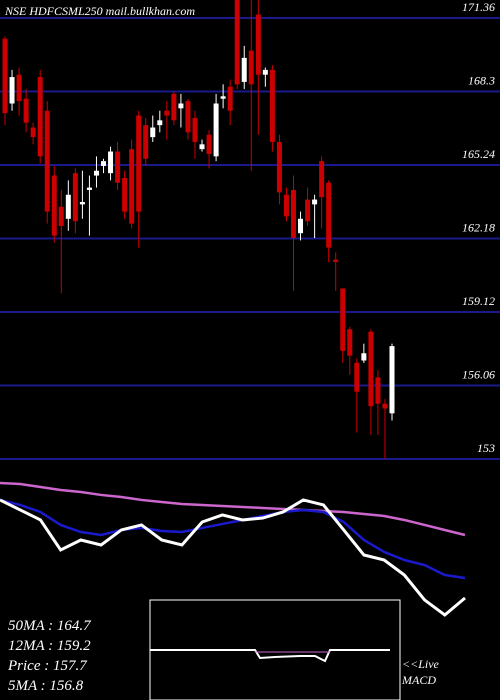 This screenshot has width=500, height=700. I want to click on macd-label: <<Live, so click(421, 664).